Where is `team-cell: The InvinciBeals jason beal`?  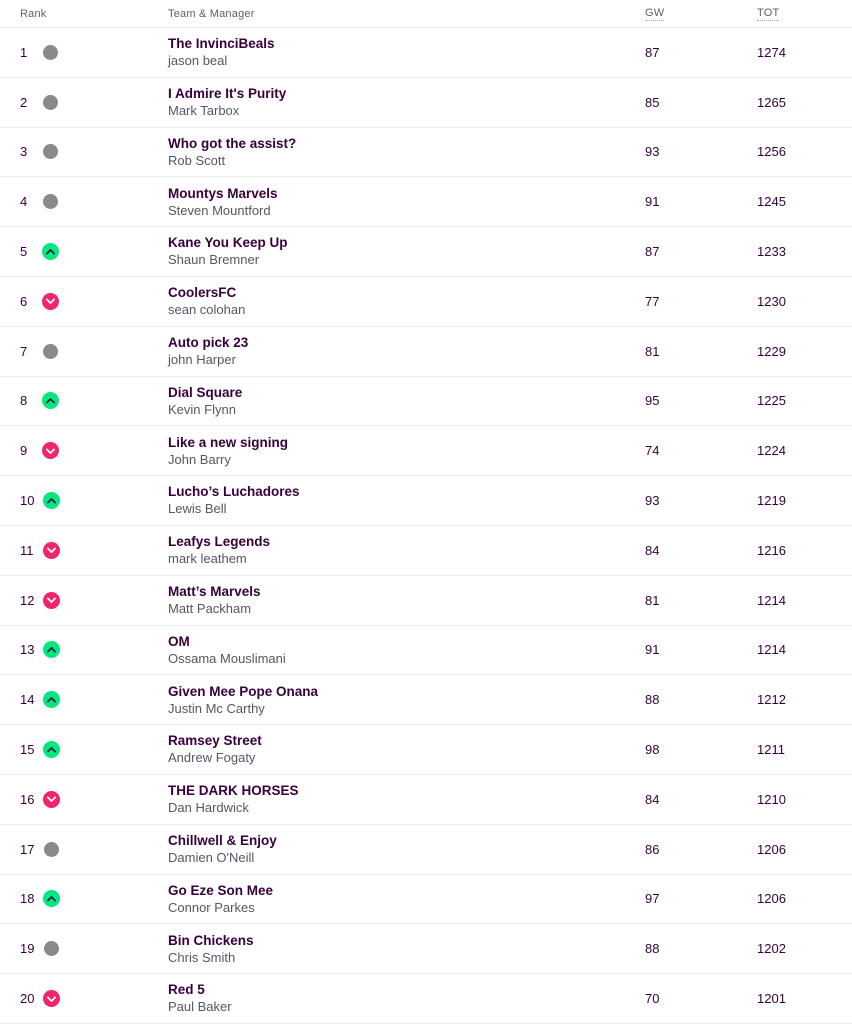
team-cell: The InvinciBeals jason beal is located at coordinates (406, 52).